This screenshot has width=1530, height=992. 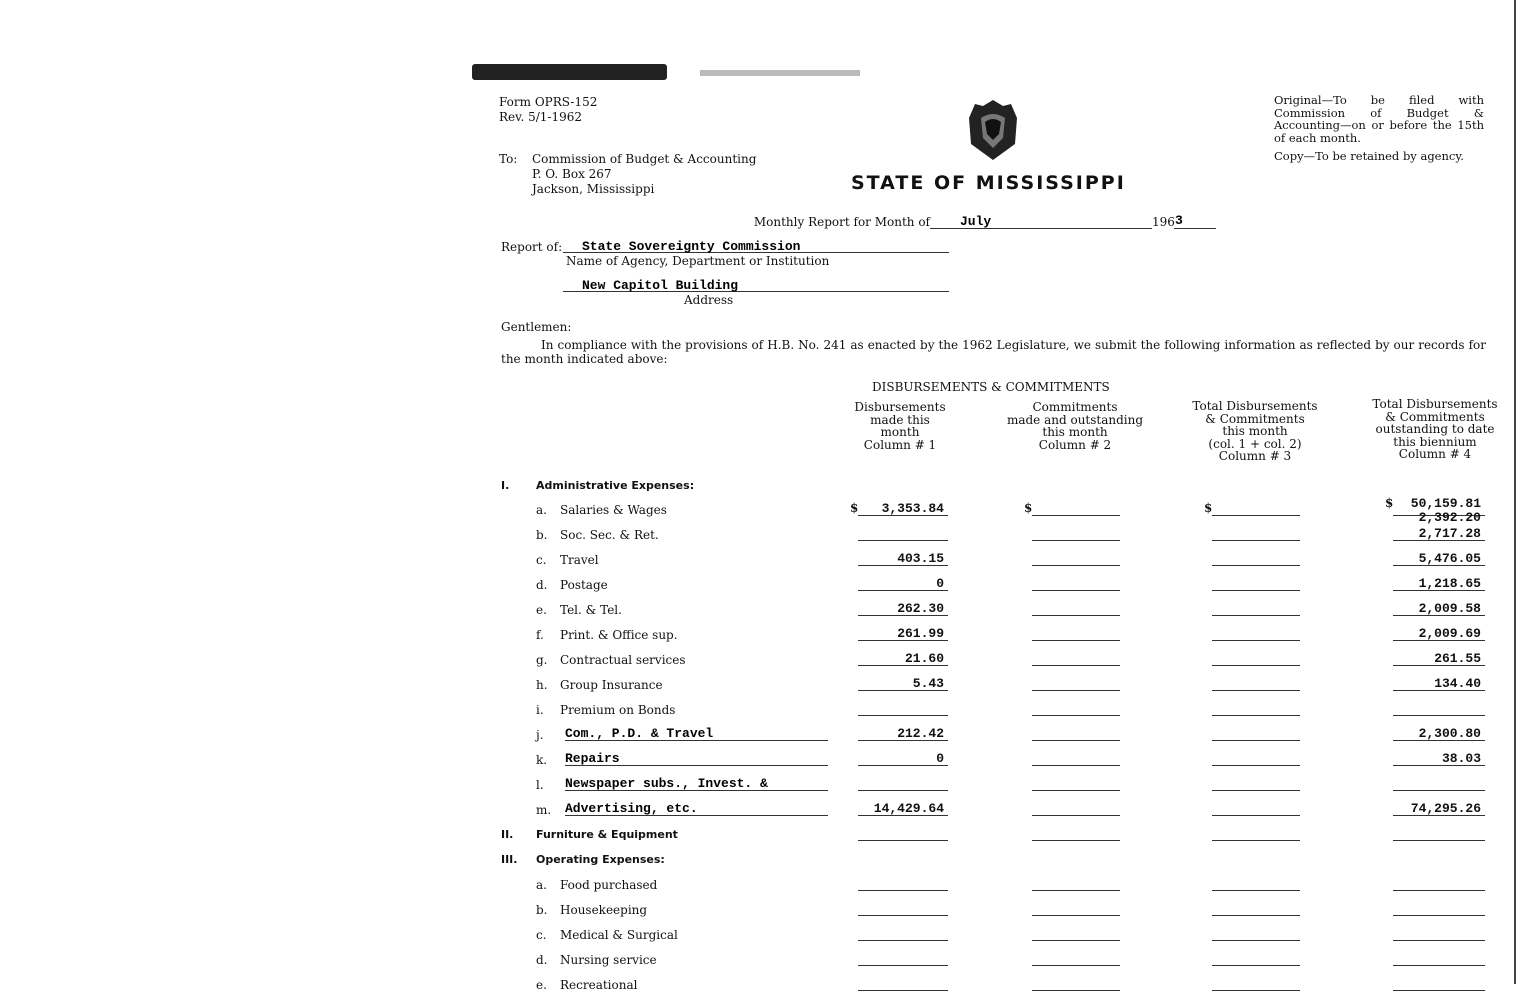 I want to click on column-header-line: Disbursements, so click(x=900, y=407).